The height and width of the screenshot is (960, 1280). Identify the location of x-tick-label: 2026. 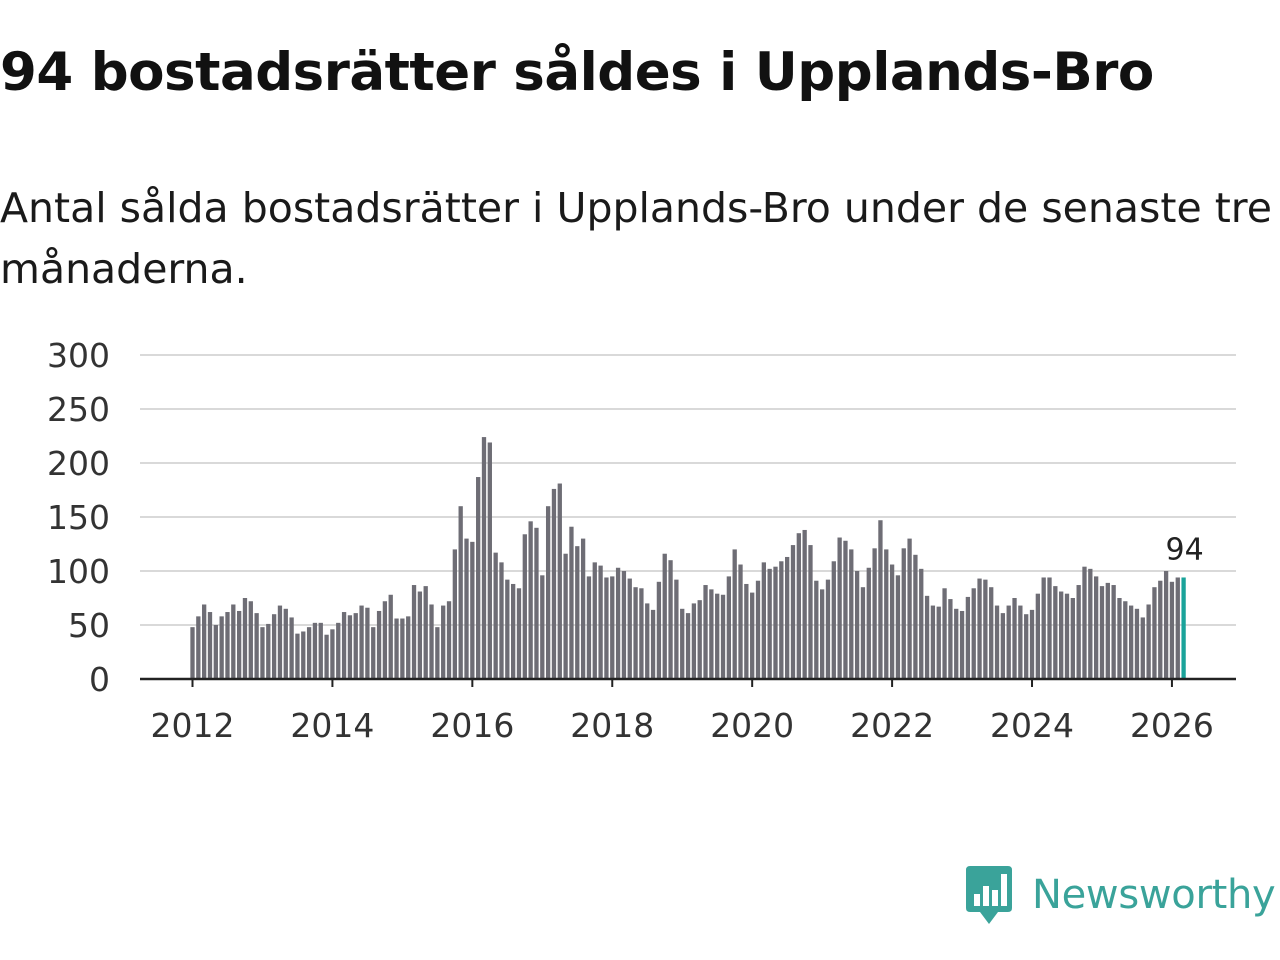
(1172, 725).